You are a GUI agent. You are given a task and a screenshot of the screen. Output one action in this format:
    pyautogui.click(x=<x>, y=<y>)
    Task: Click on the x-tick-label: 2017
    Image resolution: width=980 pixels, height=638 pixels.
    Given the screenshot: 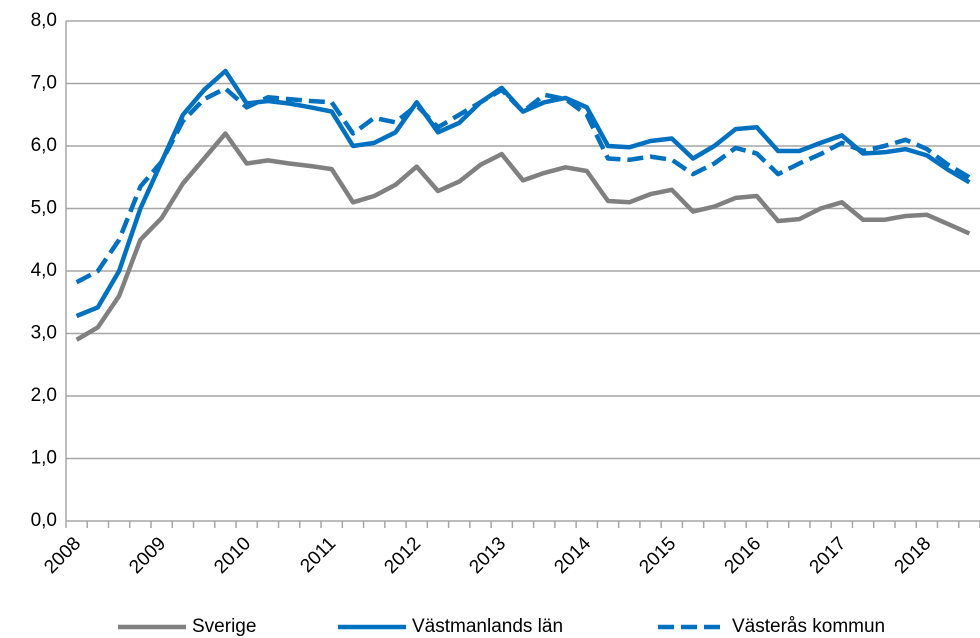 What is the action you would take?
    pyautogui.click(x=828, y=555)
    